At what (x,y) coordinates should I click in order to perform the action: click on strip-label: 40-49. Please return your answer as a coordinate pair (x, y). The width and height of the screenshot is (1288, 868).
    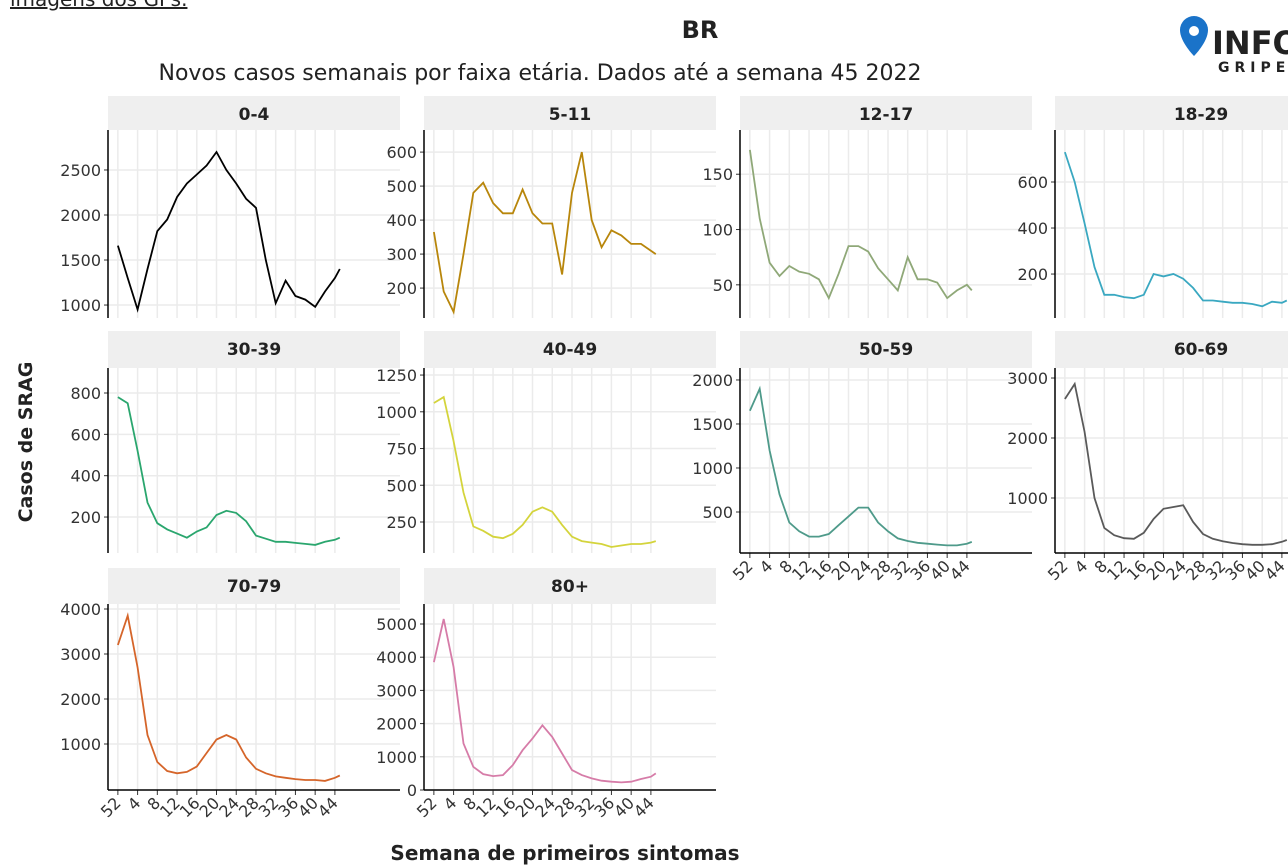
    Looking at the image, I should click on (570, 350).